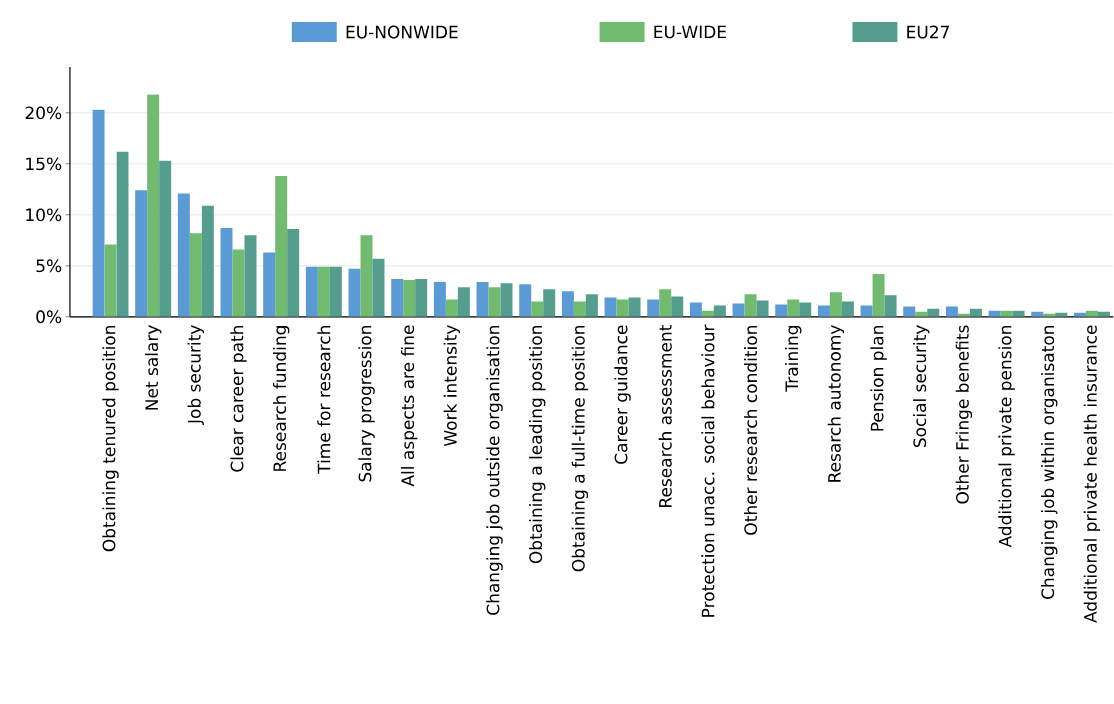  Describe the element at coordinates (708, 470) in the screenshot. I see `x-tick-label: Protection unacc. social behaviour` at that location.